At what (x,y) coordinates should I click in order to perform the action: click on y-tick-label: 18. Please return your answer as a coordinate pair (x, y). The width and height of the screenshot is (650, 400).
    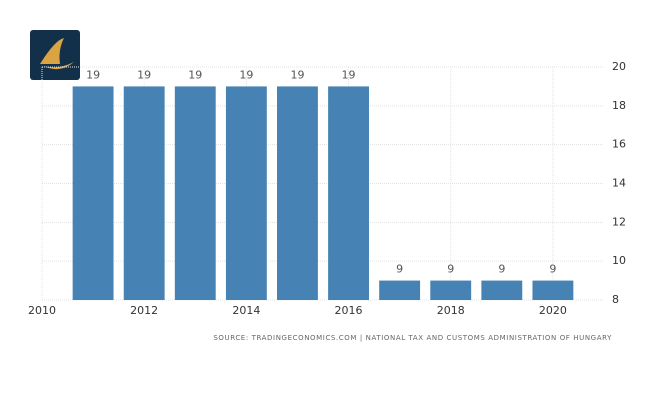
    Looking at the image, I should click on (619, 105).